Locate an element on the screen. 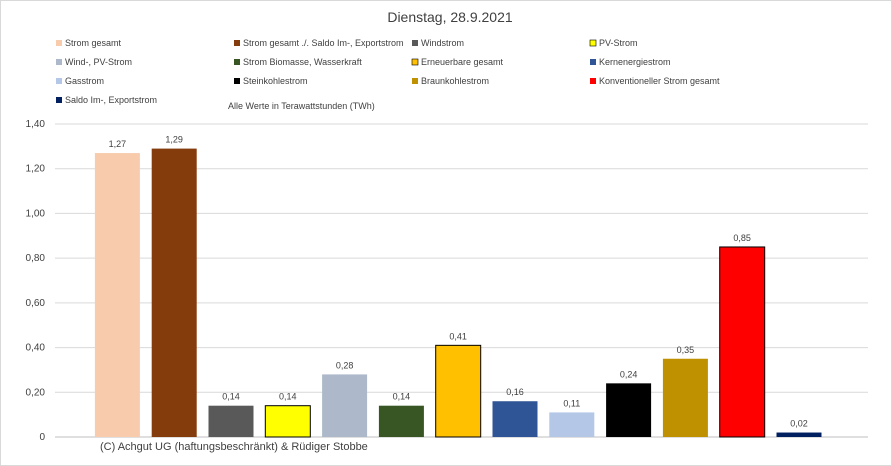 The width and height of the screenshot is (892, 466). data-label: 1,29 is located at coordinates (174, 140).